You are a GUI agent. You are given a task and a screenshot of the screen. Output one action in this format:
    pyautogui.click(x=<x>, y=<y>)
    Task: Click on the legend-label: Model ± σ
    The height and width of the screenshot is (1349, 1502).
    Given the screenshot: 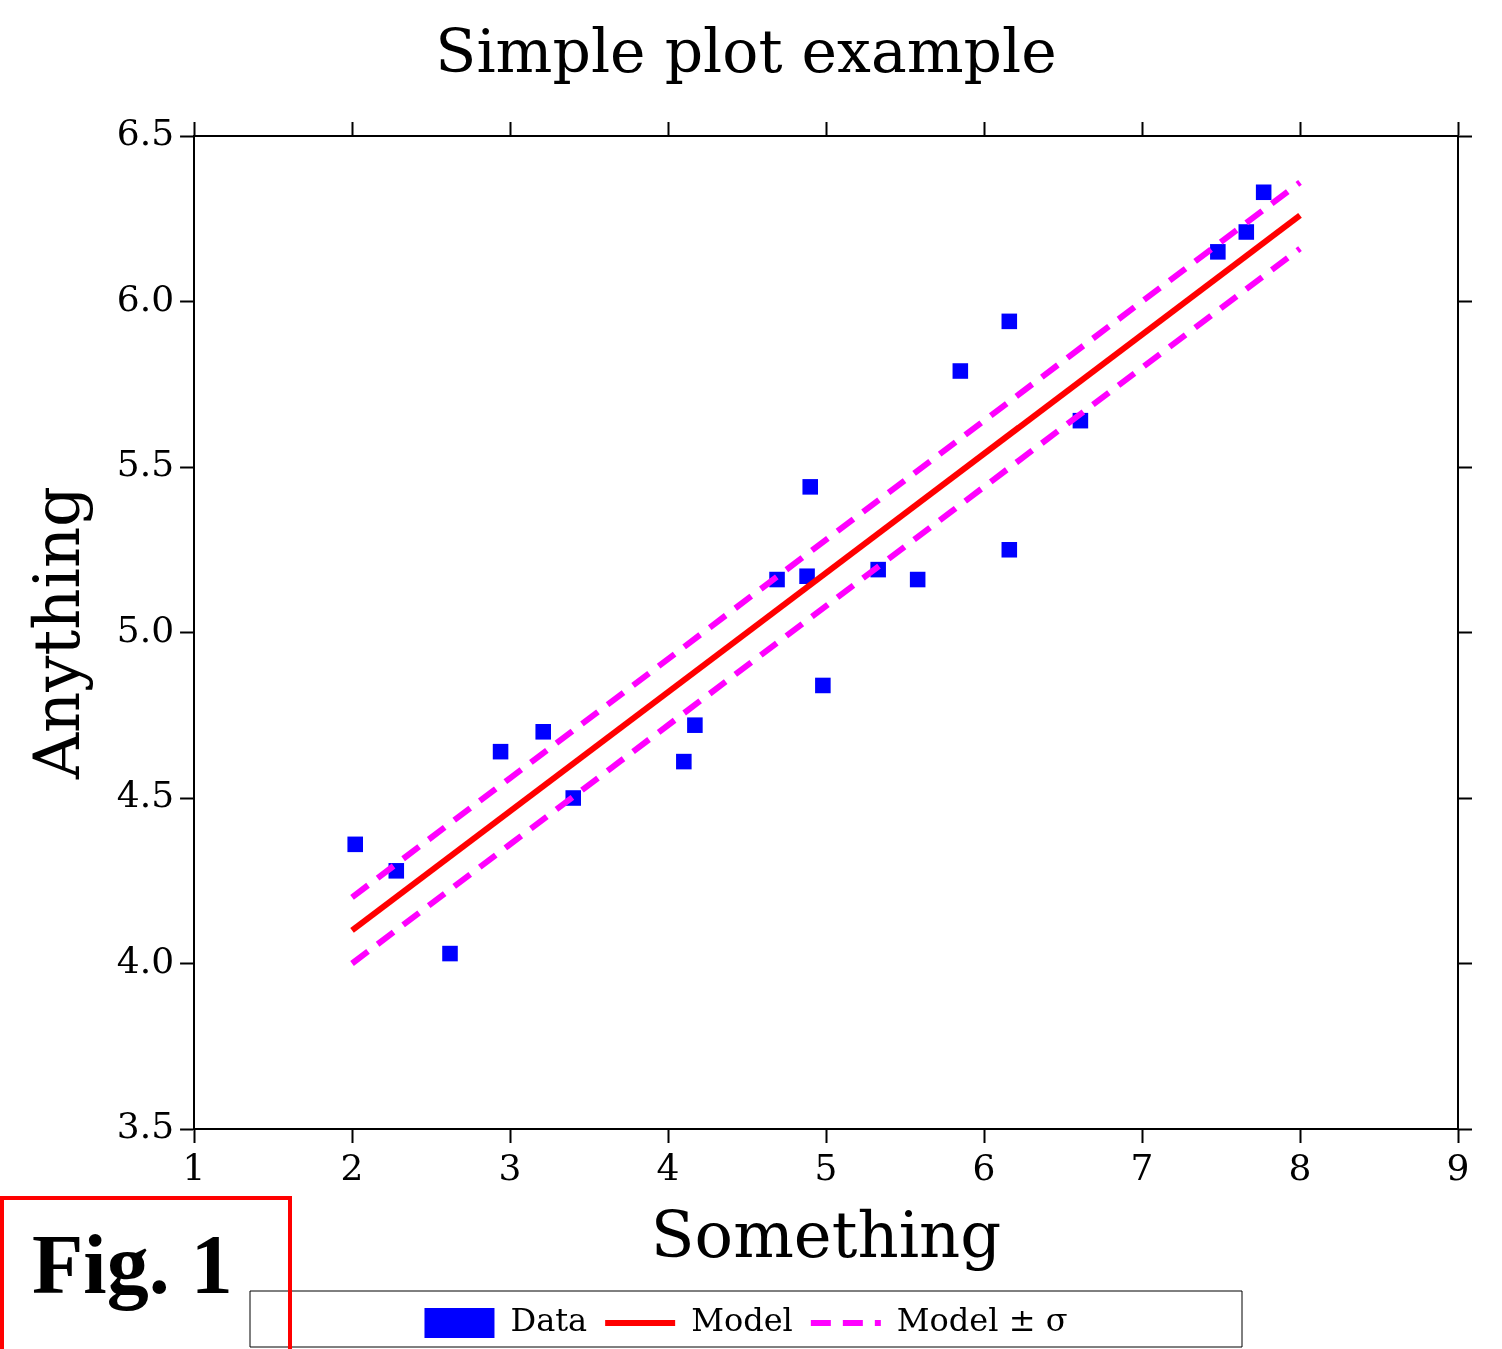 What is the action you would take?
    pyautogui.click(x=982, y=1320)
    